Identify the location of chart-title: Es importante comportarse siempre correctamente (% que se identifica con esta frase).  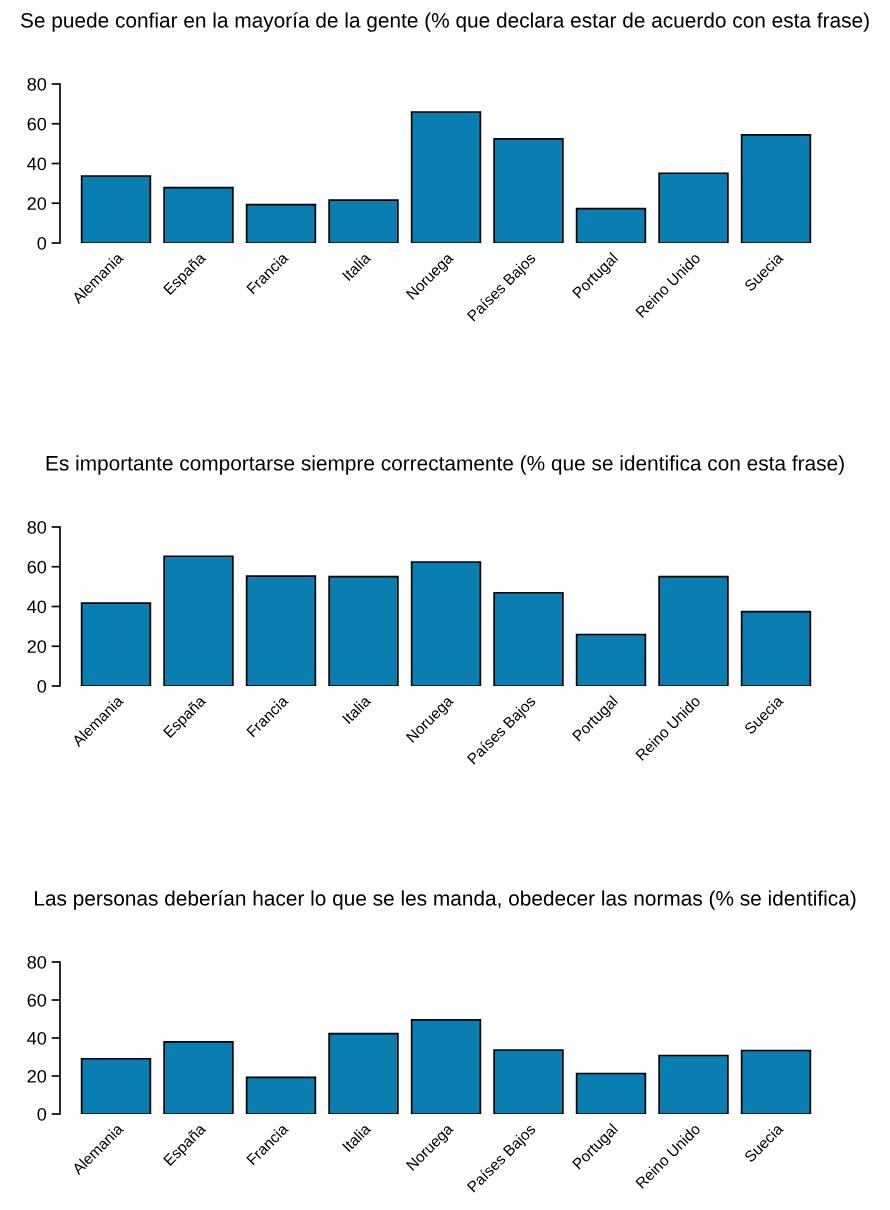
(445, 465).